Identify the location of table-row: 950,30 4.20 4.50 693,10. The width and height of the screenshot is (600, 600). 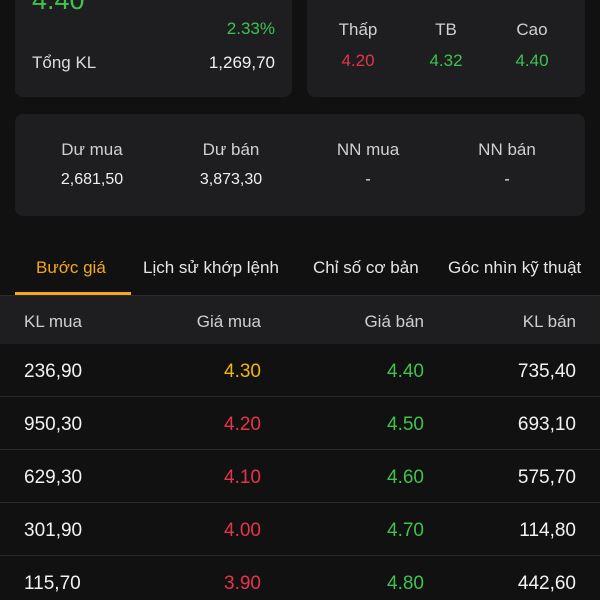
(300, 423).